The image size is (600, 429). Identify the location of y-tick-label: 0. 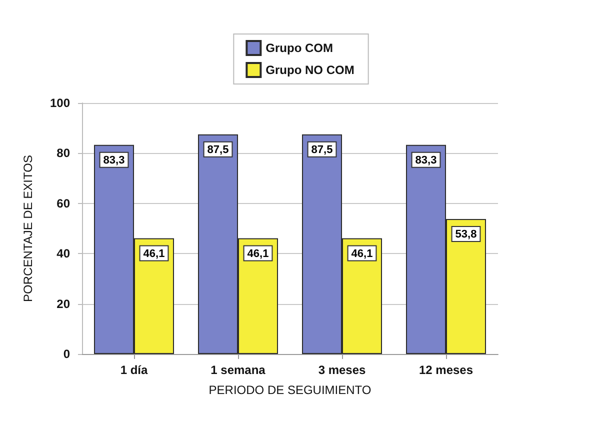
(66, 354).